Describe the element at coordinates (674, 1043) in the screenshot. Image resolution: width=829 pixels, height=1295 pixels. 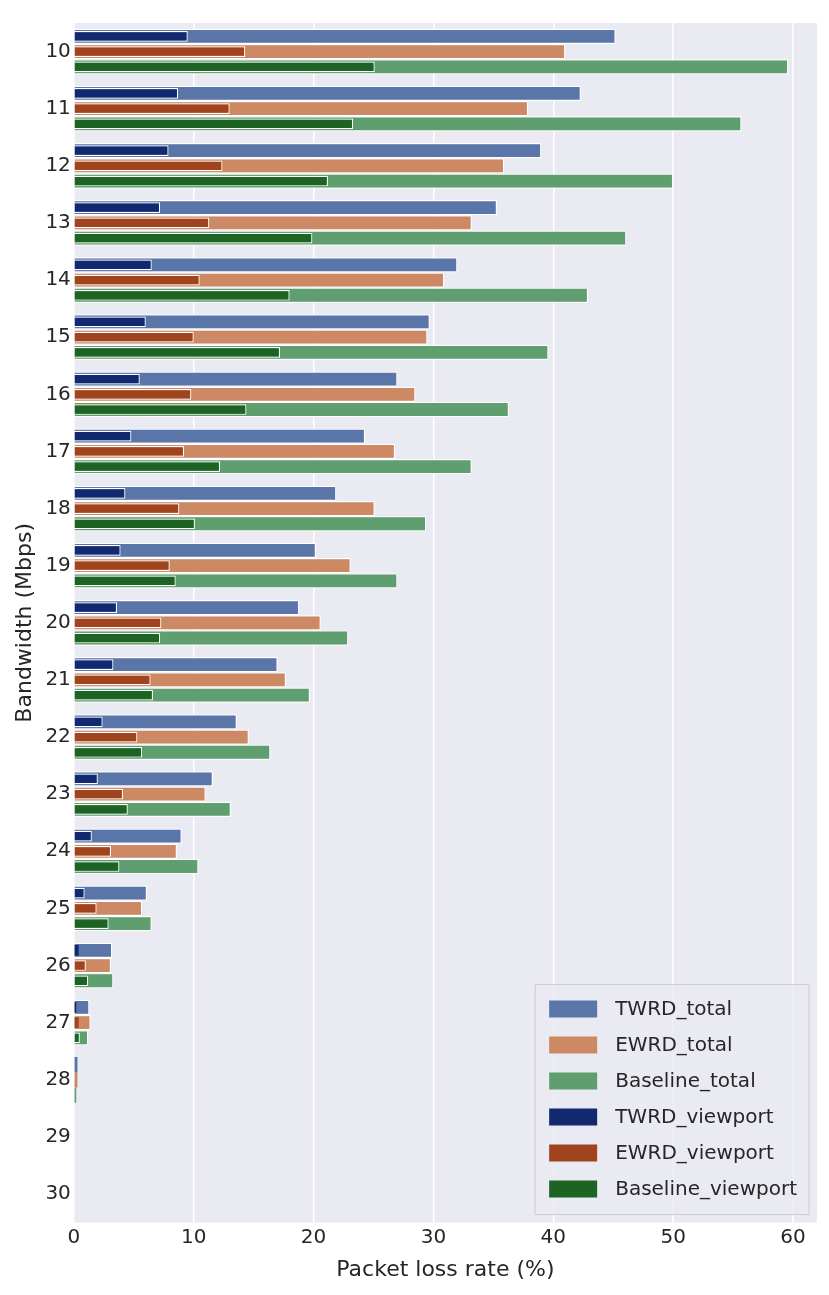
I see `legend-label: EWRD_total` at that location.